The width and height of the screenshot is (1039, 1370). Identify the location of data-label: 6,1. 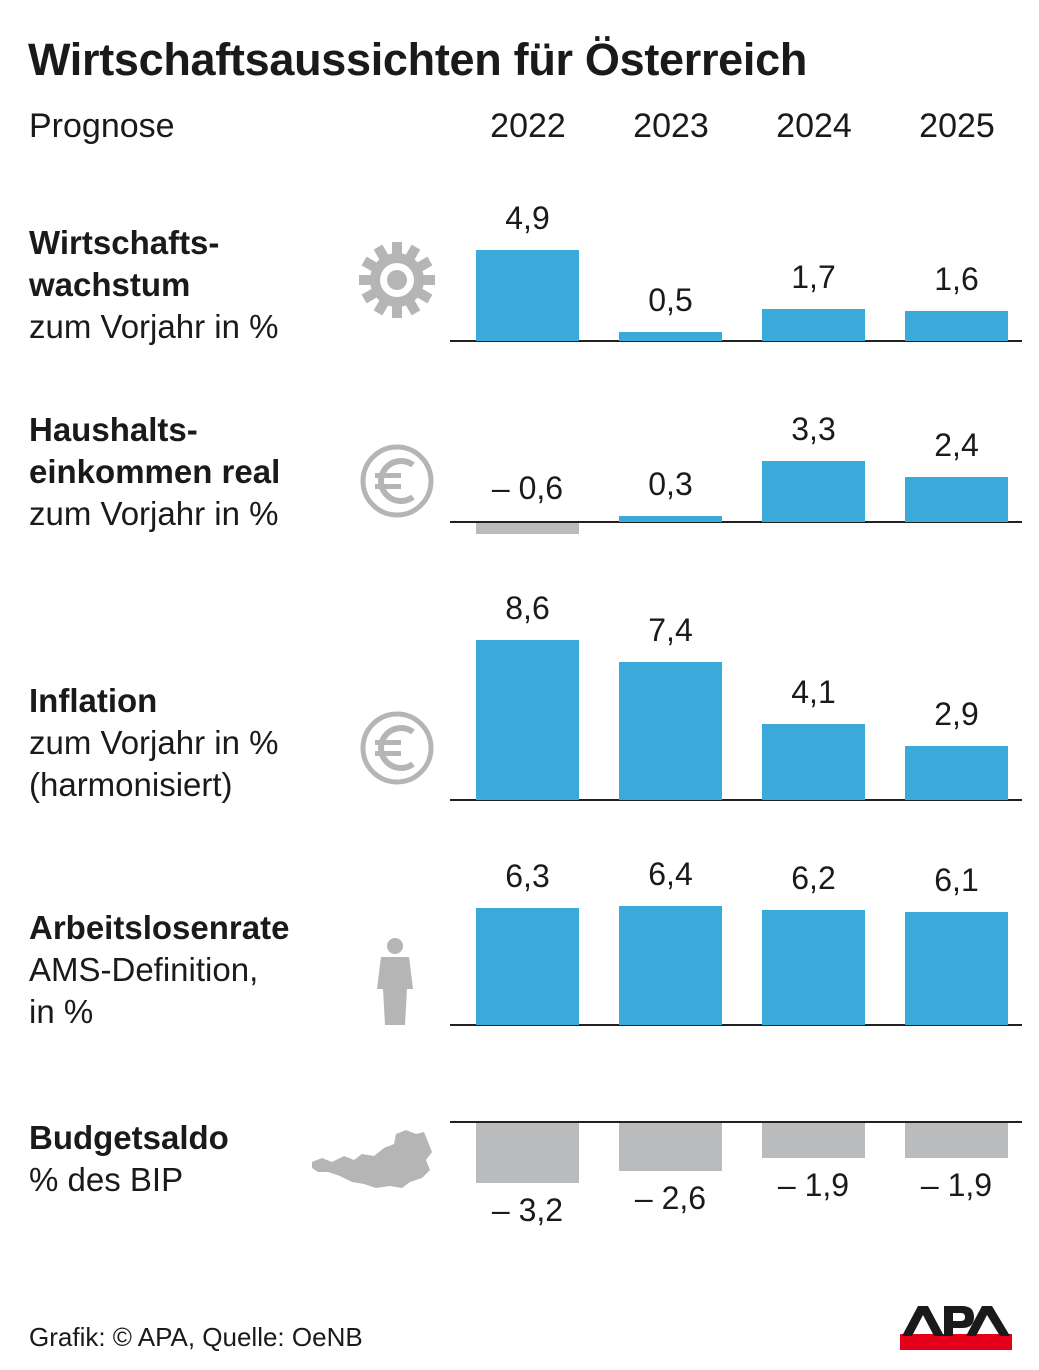
(956, 879).